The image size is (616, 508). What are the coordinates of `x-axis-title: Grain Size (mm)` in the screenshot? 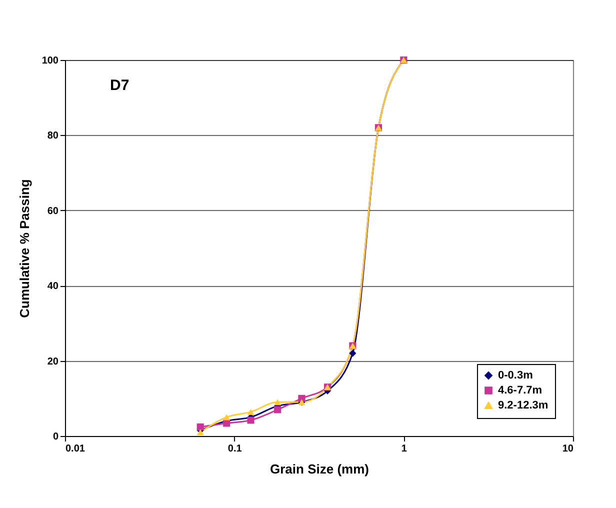 It's located at (319, 469).